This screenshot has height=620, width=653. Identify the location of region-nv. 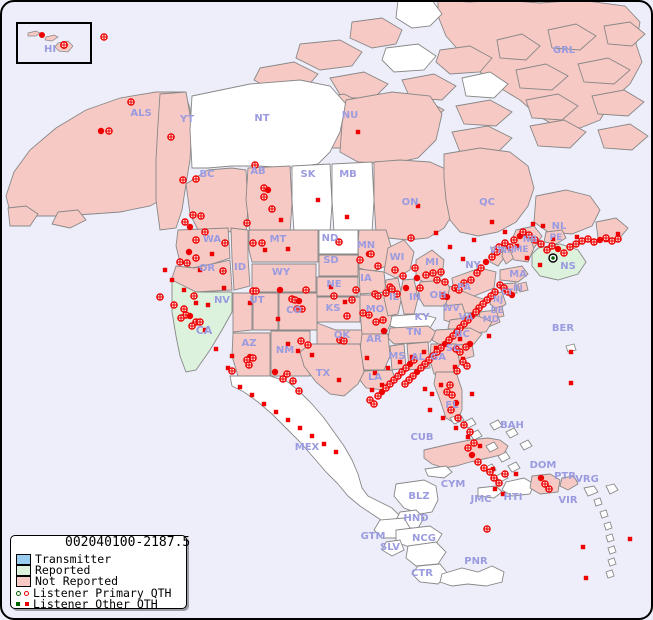
(242, 312).